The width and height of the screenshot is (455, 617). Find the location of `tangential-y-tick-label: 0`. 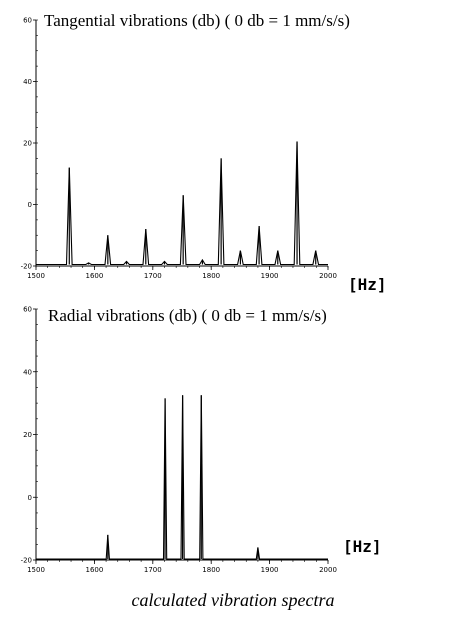

tangential-y-tick-label: 0 is located at coordinates (30, 205).